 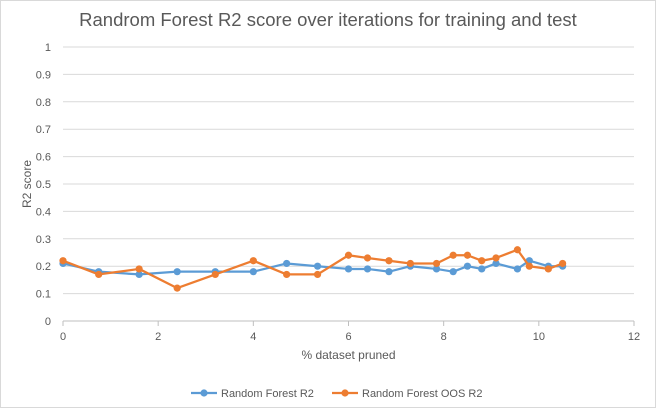 I want to click on x-tick-label: 2, so click(x=158, y=337).